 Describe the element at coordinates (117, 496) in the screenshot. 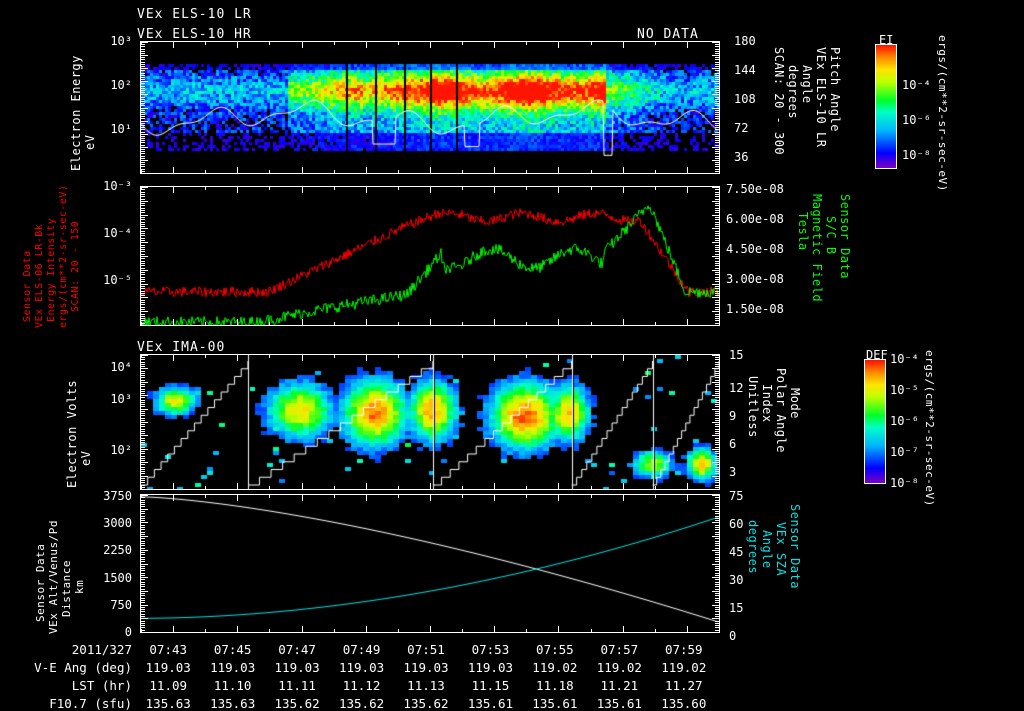

I see `panel4-ytick-0: 3750` at that location.